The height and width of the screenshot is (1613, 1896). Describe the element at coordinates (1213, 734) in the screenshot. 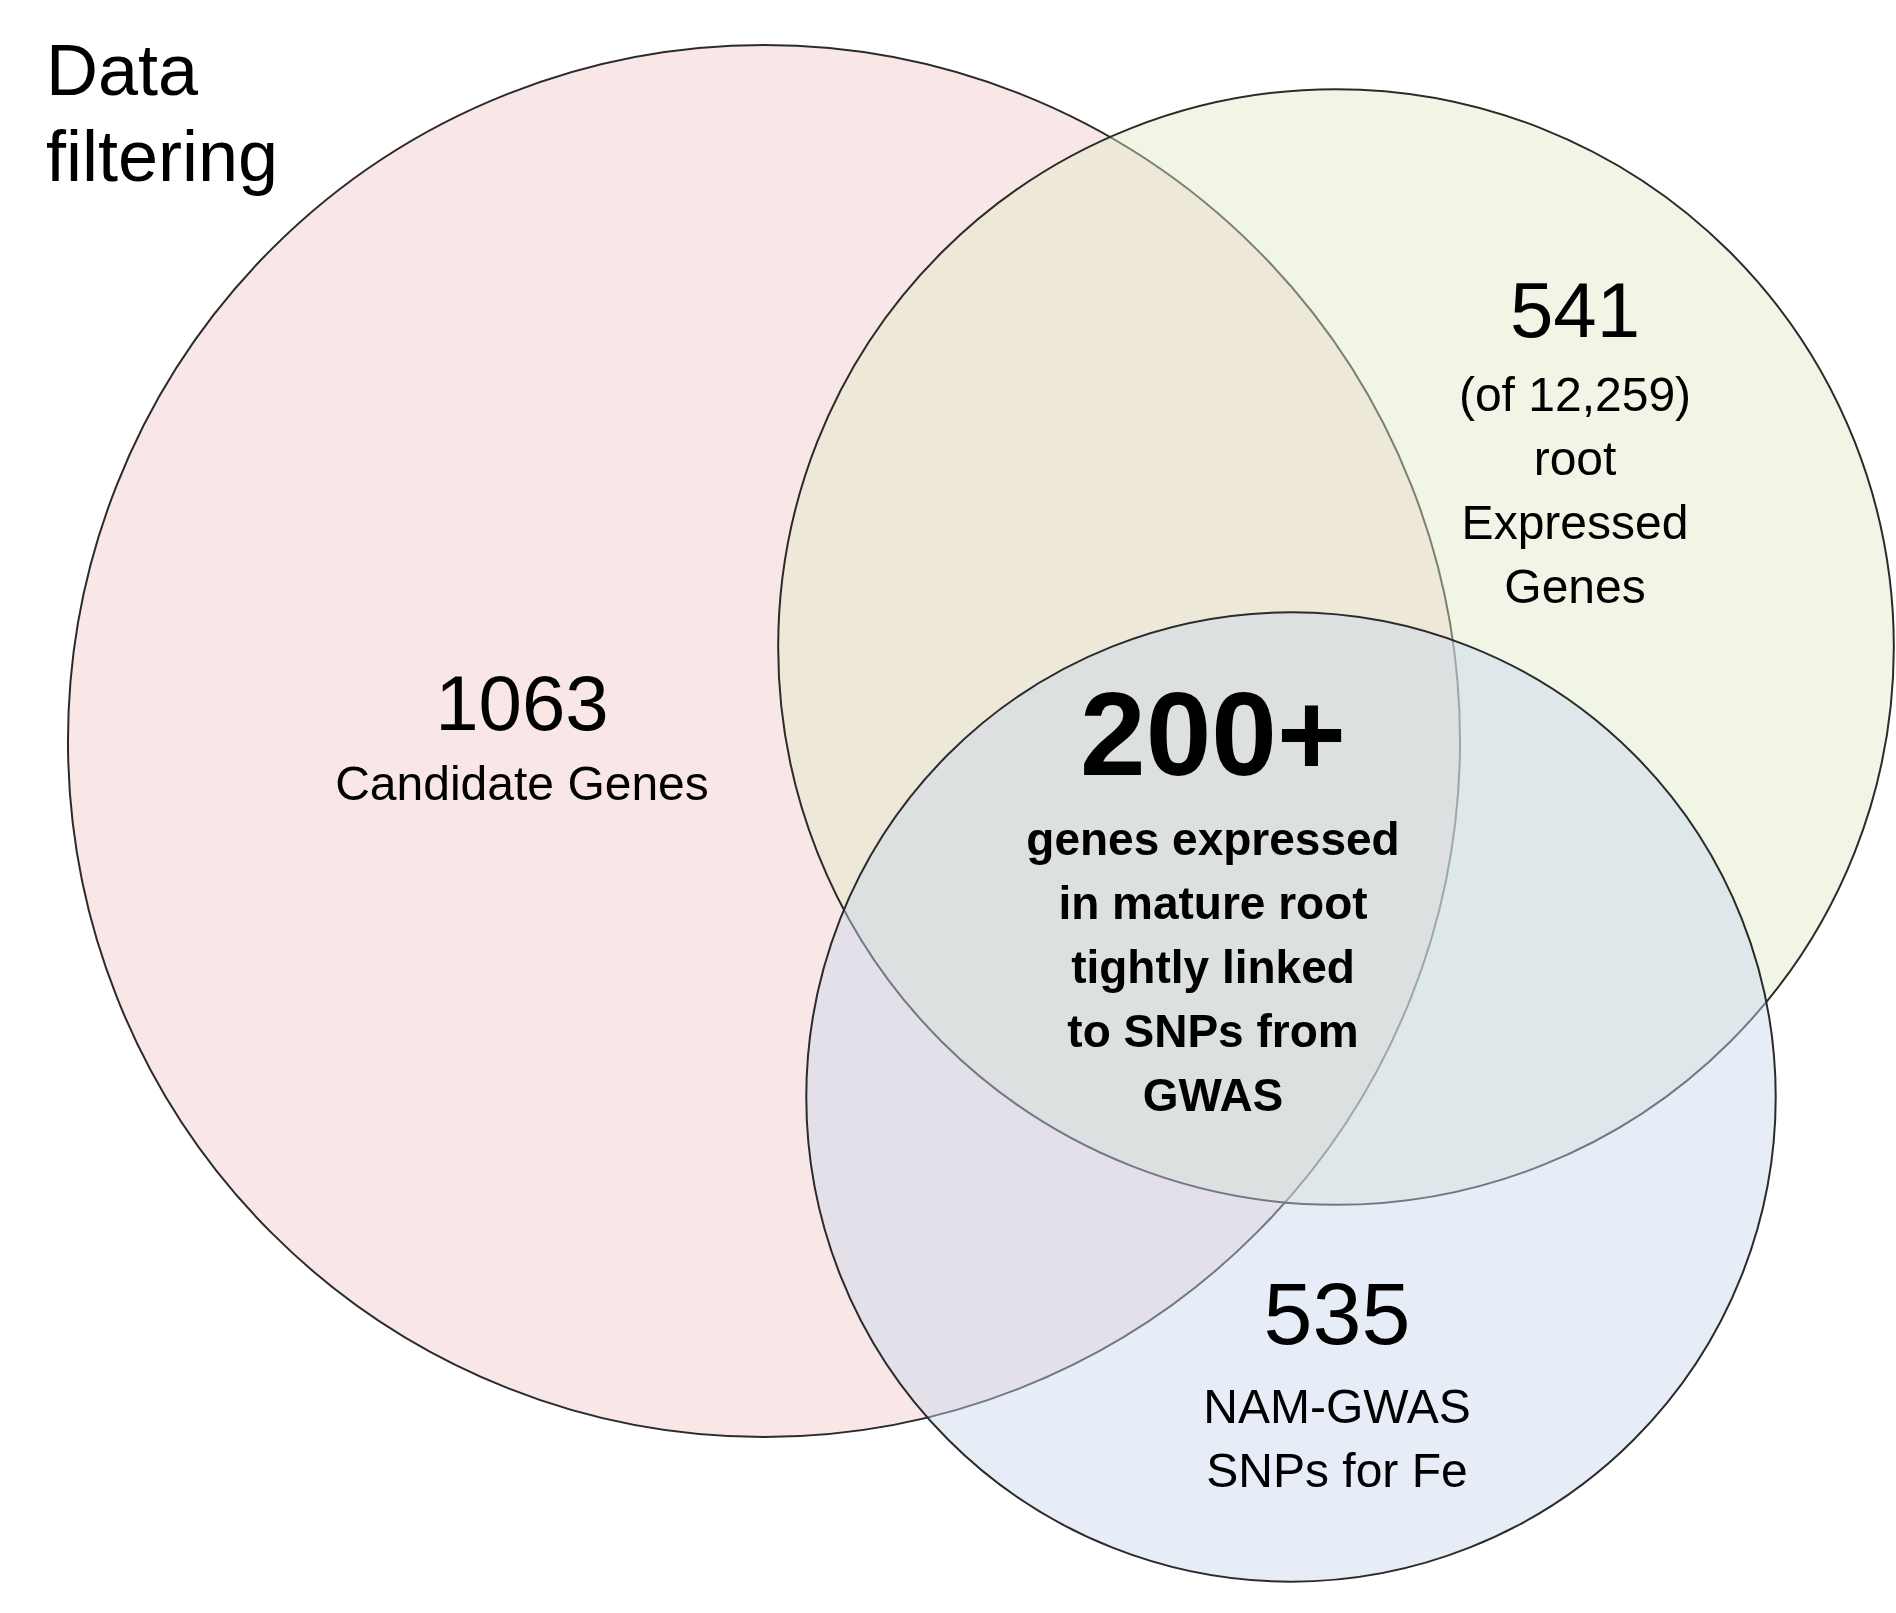

I see `text: 200+` at that location.